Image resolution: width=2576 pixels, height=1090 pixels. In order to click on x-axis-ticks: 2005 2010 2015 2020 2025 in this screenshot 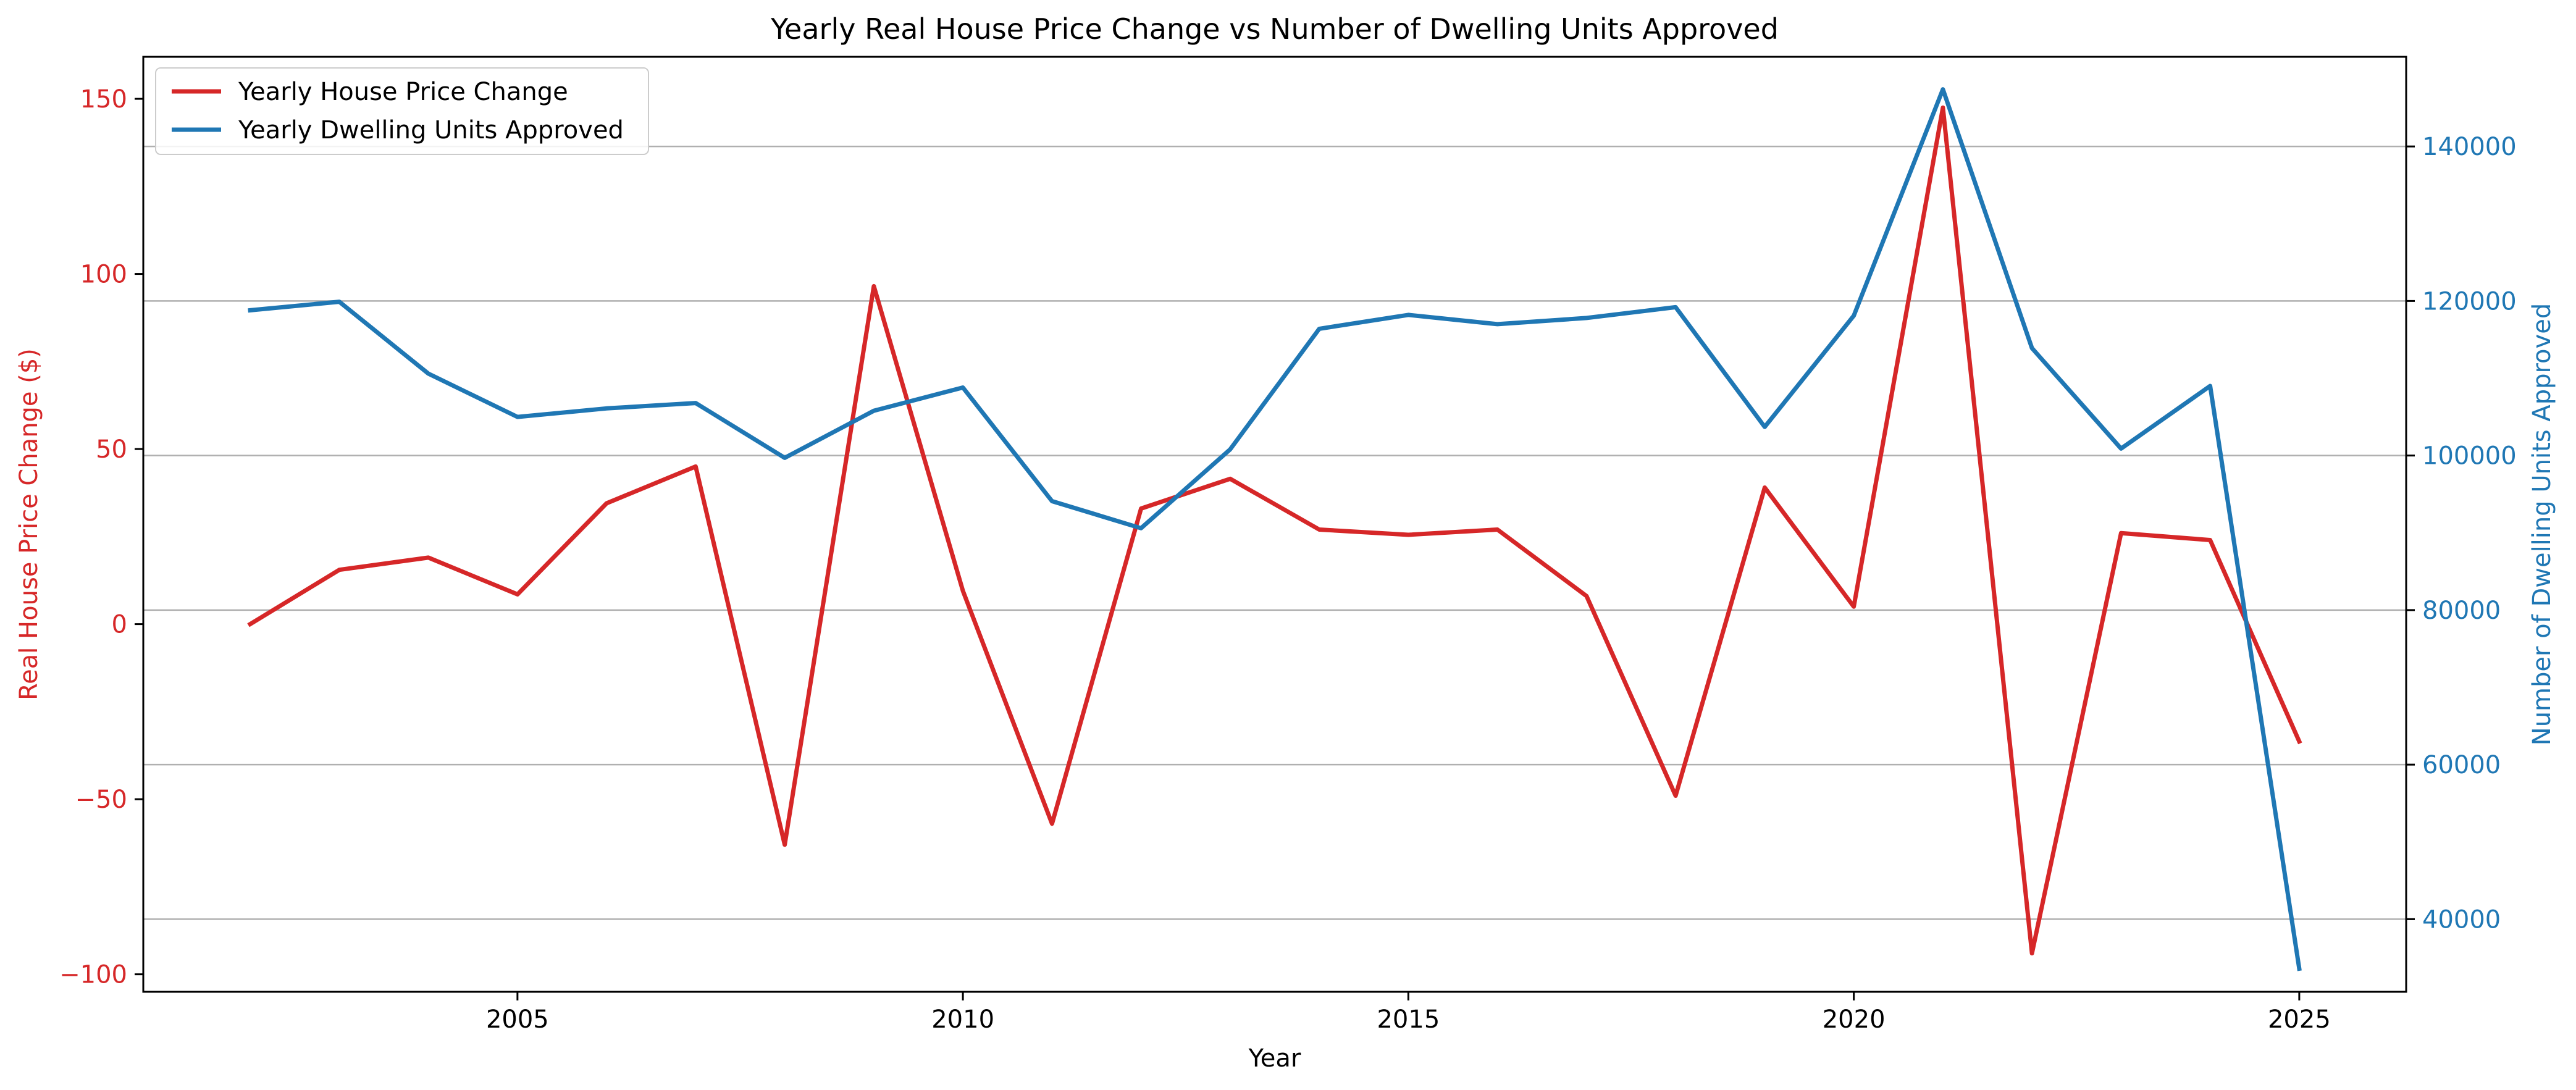, I will do `click(1408, 1013)`.